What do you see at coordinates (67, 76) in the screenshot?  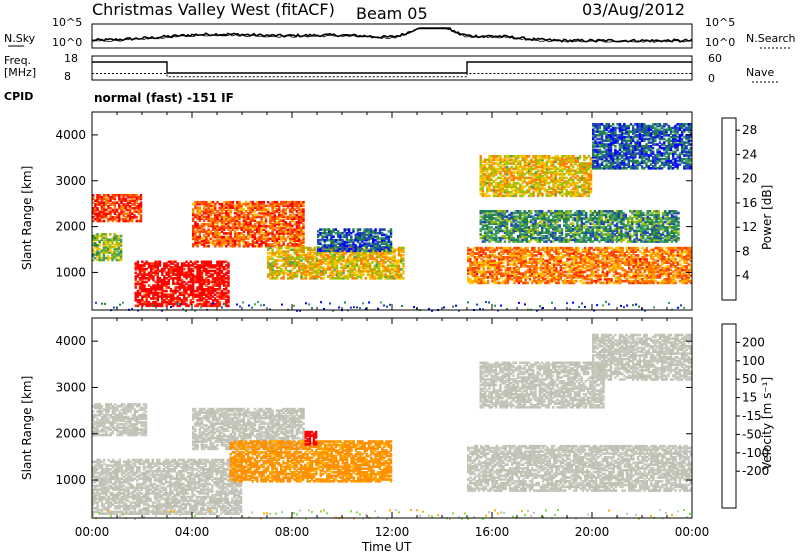 I see `freq-tick-bottom: 8` at bounding box center [67, 76].